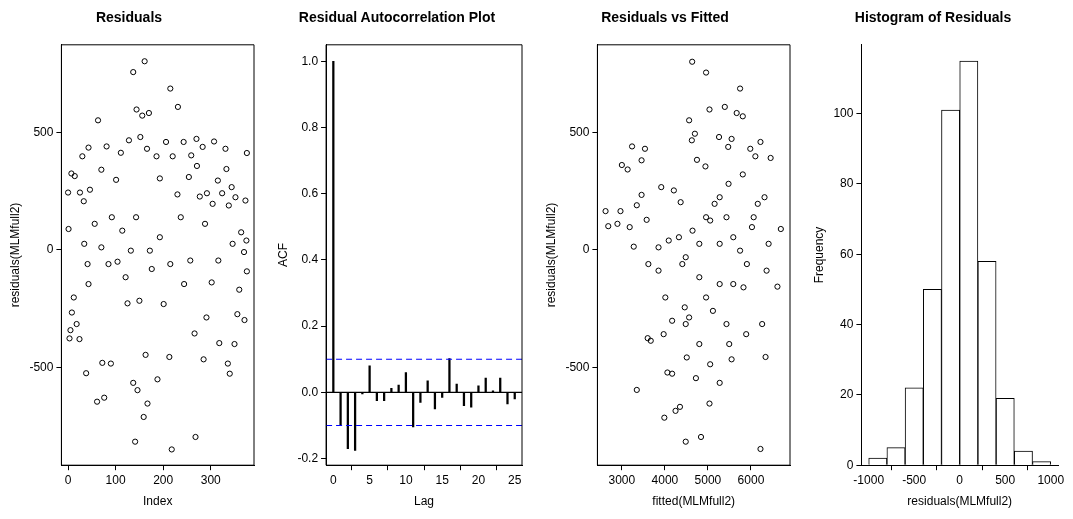 This screenshot has width=1073, height=519. I want to click on x-tick-label: 100, so click(115, 479).